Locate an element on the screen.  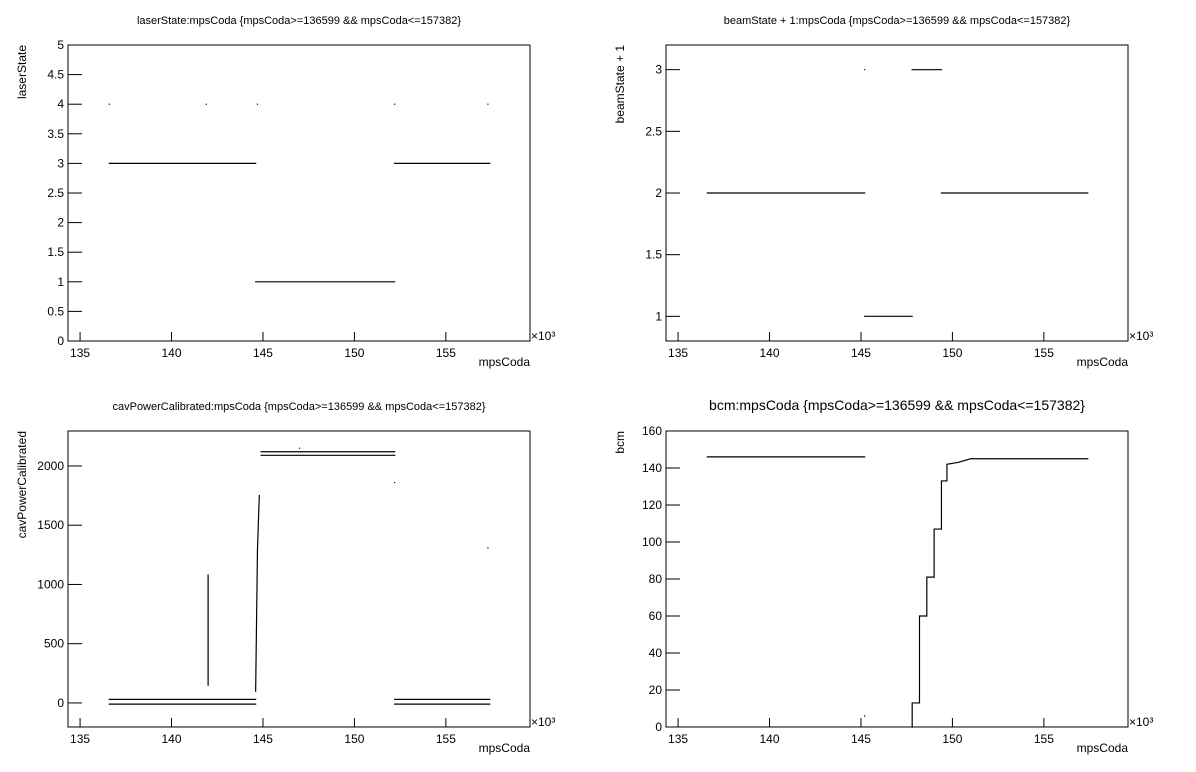
y-tick-label: 500 is located at coordinates (54, 644).